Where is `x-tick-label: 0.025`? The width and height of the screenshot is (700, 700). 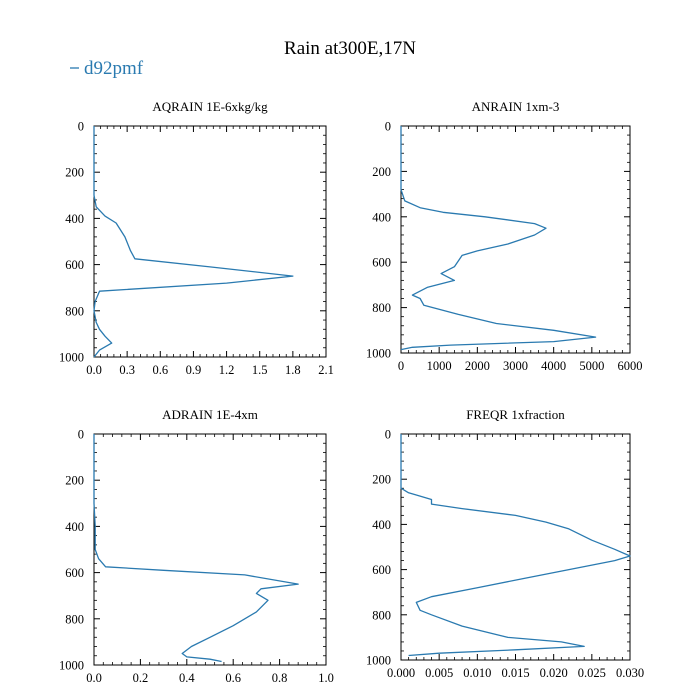 x-tick-label: 0.025 is located at coordinates (592, 673).